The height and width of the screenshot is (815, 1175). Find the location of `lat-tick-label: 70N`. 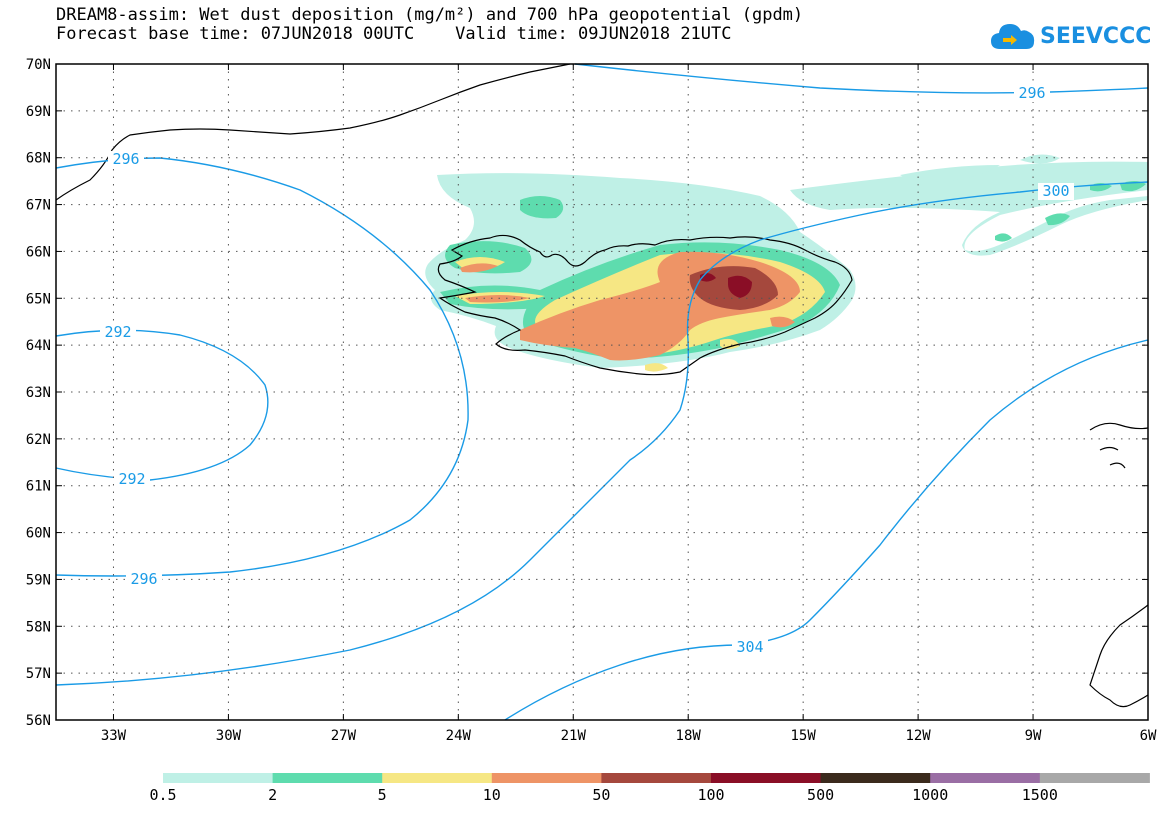

lat-tick-label: 70N is located at coordinates (38, 65).